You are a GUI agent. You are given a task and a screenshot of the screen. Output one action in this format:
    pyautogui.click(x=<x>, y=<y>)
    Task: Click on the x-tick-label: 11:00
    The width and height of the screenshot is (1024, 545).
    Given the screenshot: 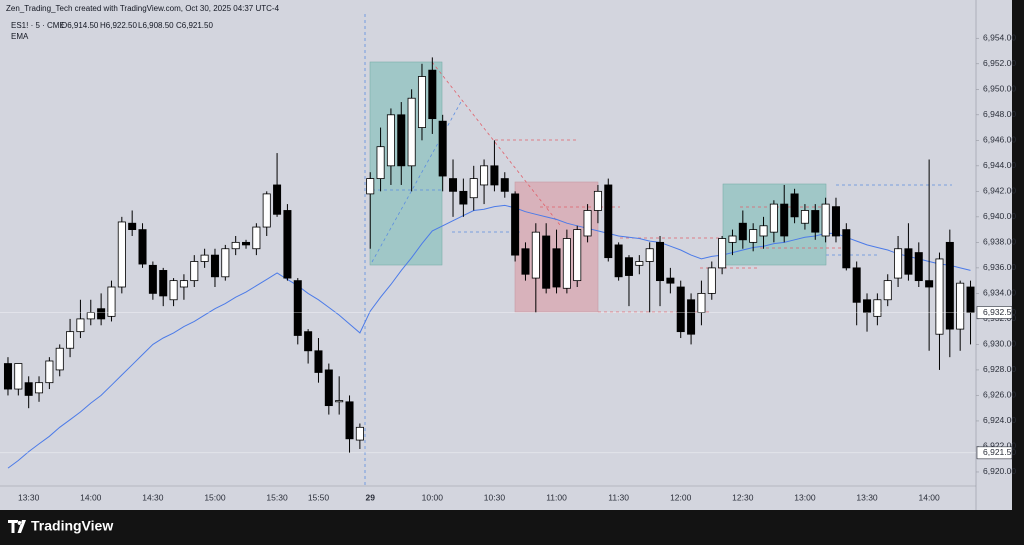 What is the action you would take?
    pyautogui.click(x=556, y=497)
    